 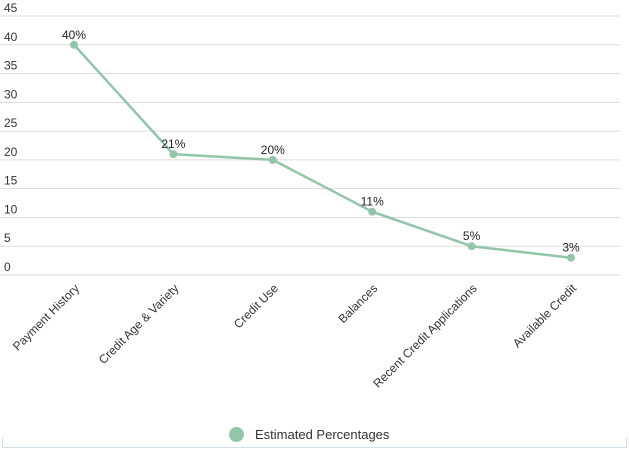 What do you see at coordinates (11, 94) in the screenshot?
I see `y-tick-label: 30` at bounding box center [11, 94].